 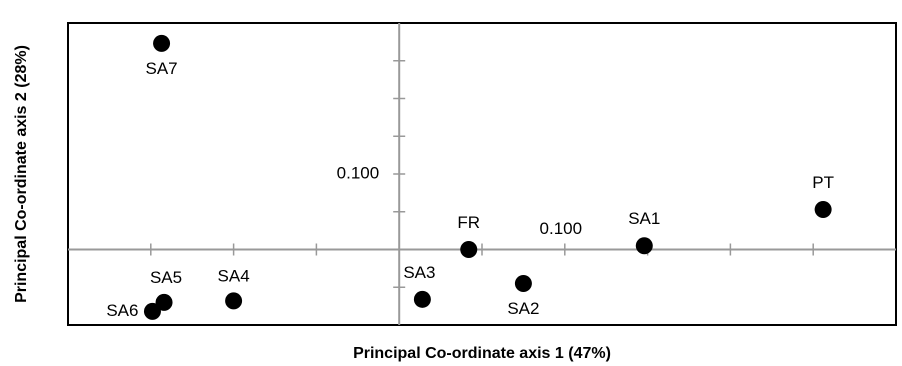 What do you see at coordinates (161, 68) in the screenshot?
I see `point-label: SA7` at bounding box center [161, 68].